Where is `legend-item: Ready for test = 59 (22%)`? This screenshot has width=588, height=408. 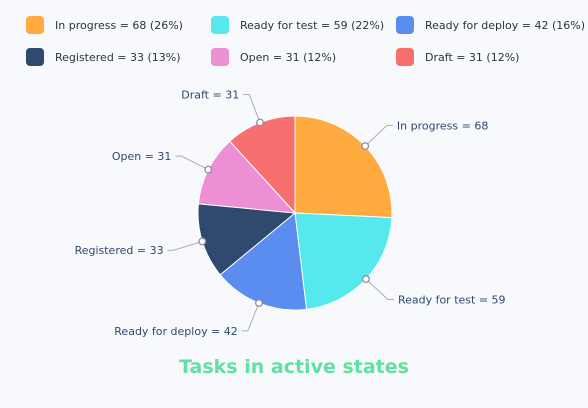 legend-item: Ready for test = 59 (22%) is located at coordinates (303, 25).